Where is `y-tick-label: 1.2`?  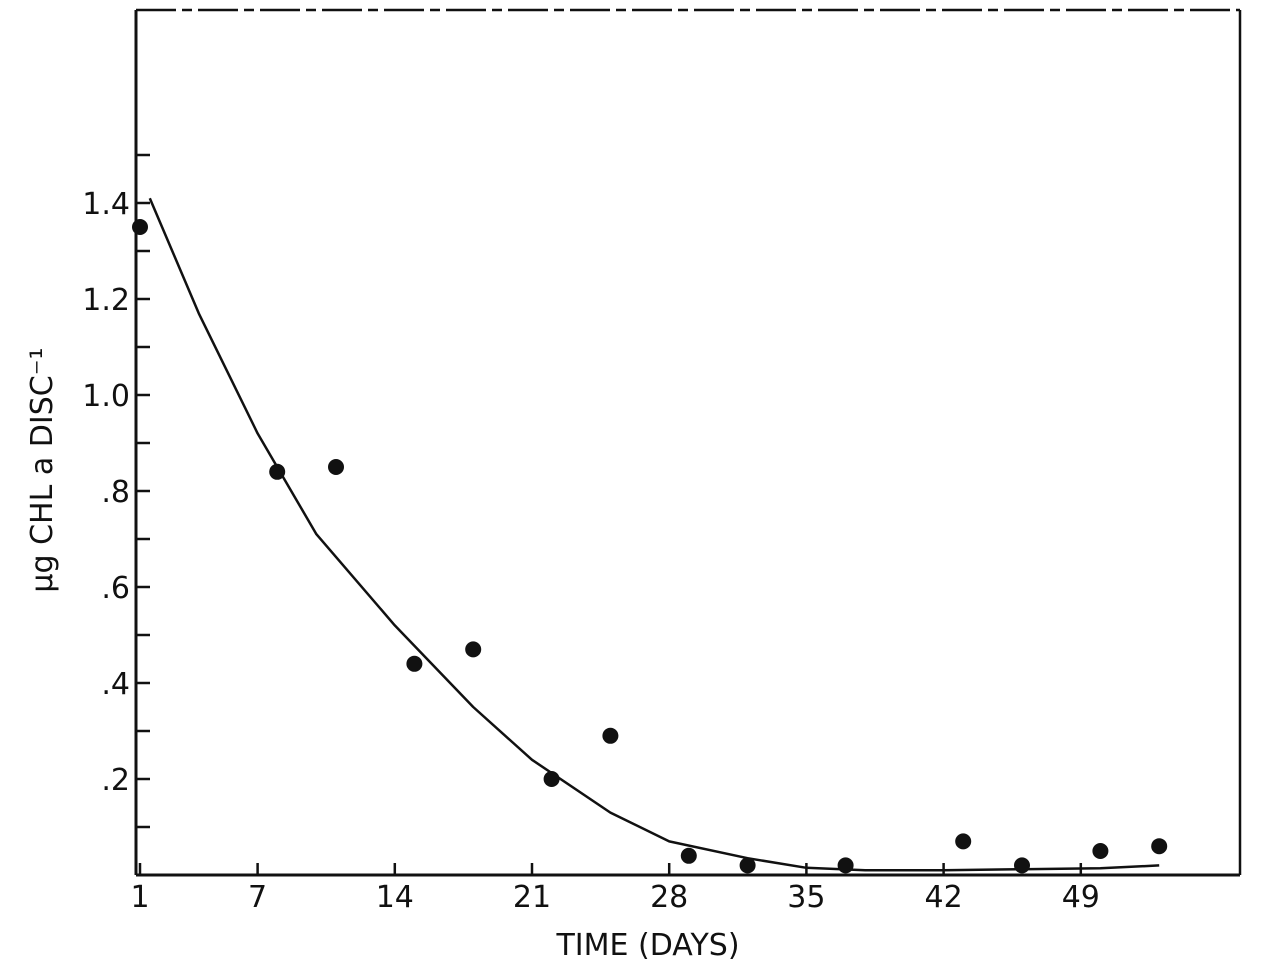
y-tick-label: 1.2 is located at coordinates (106, 300).